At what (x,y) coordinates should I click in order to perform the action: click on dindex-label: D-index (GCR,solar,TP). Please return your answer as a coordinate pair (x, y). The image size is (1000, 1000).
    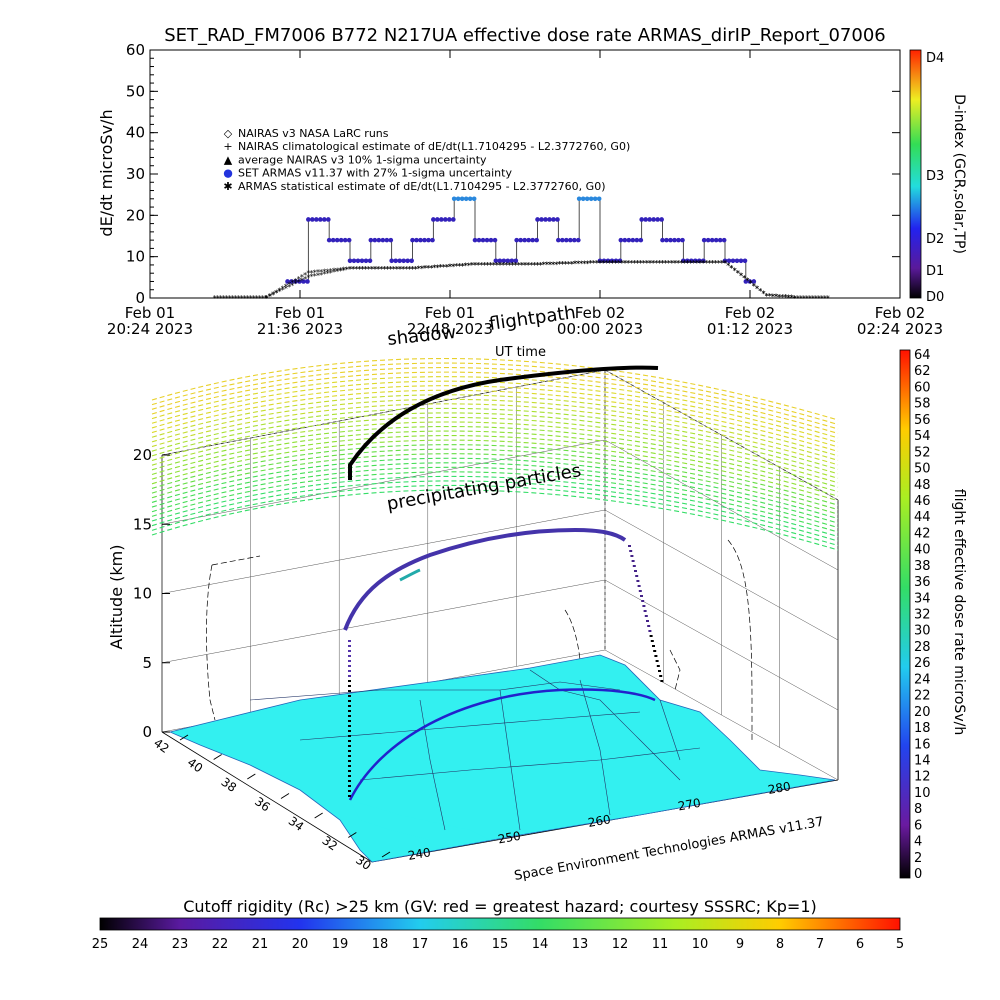
    Looking at the image, I should click on (959, 174).